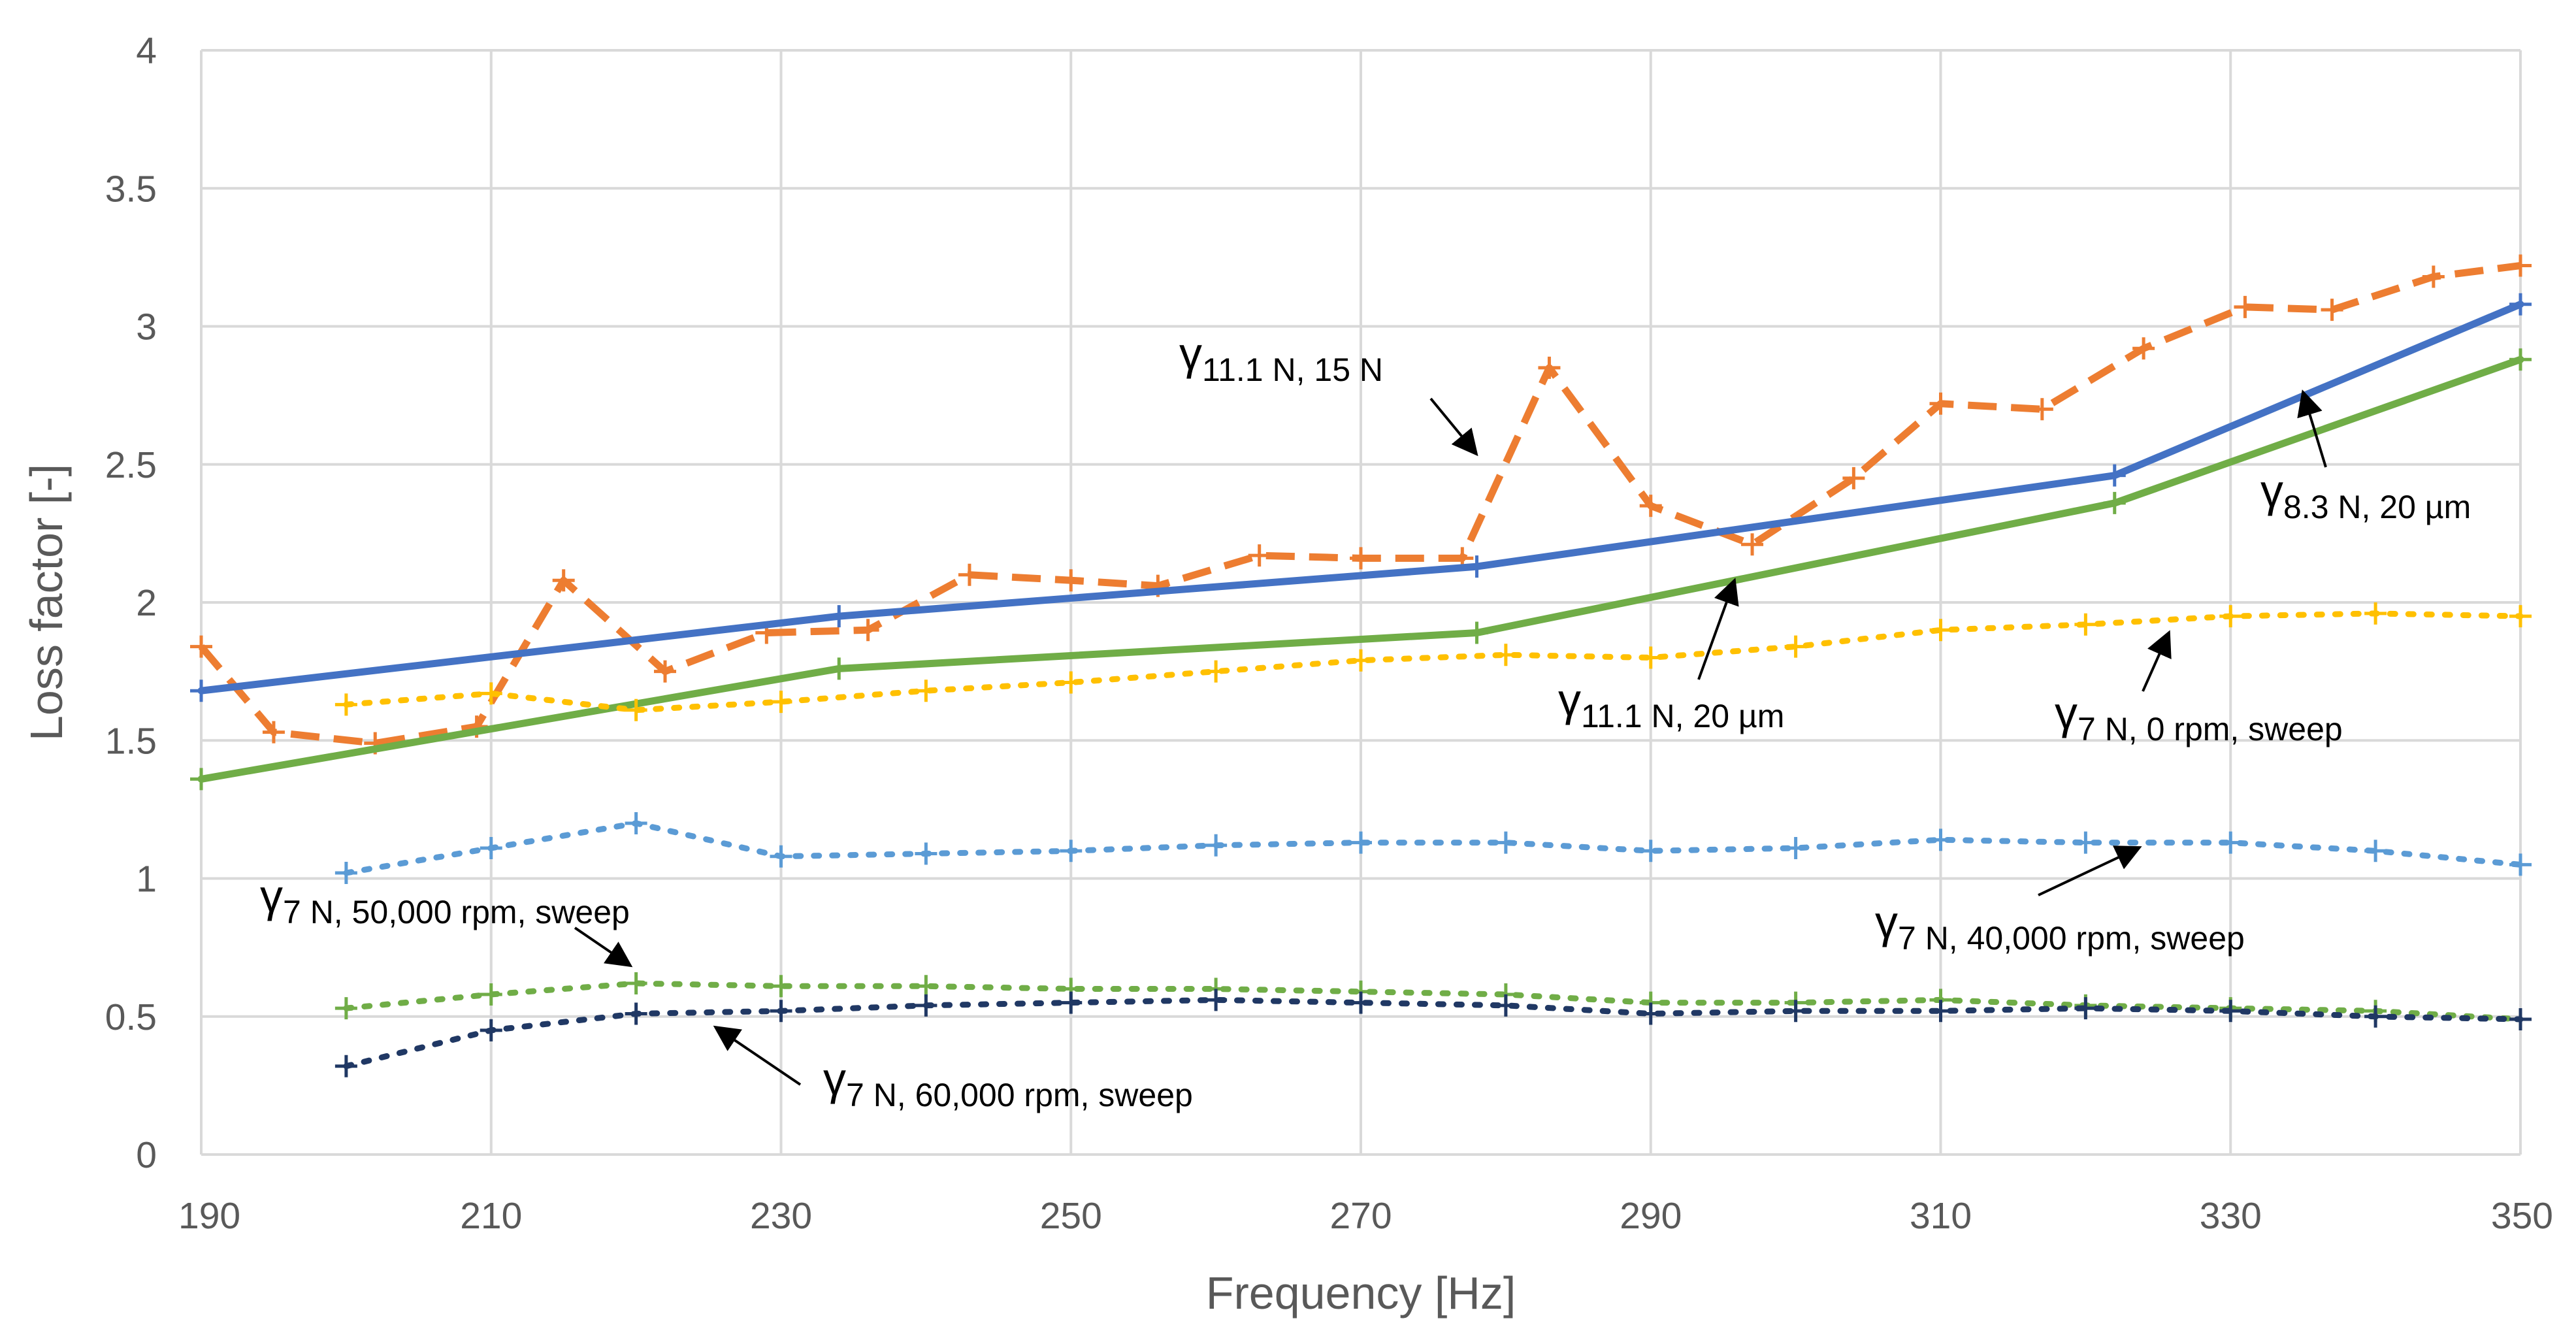  Describe the element at coordinates (131, 1017) in the screenshot. I see `y-tick-label: 0.5` at that location.